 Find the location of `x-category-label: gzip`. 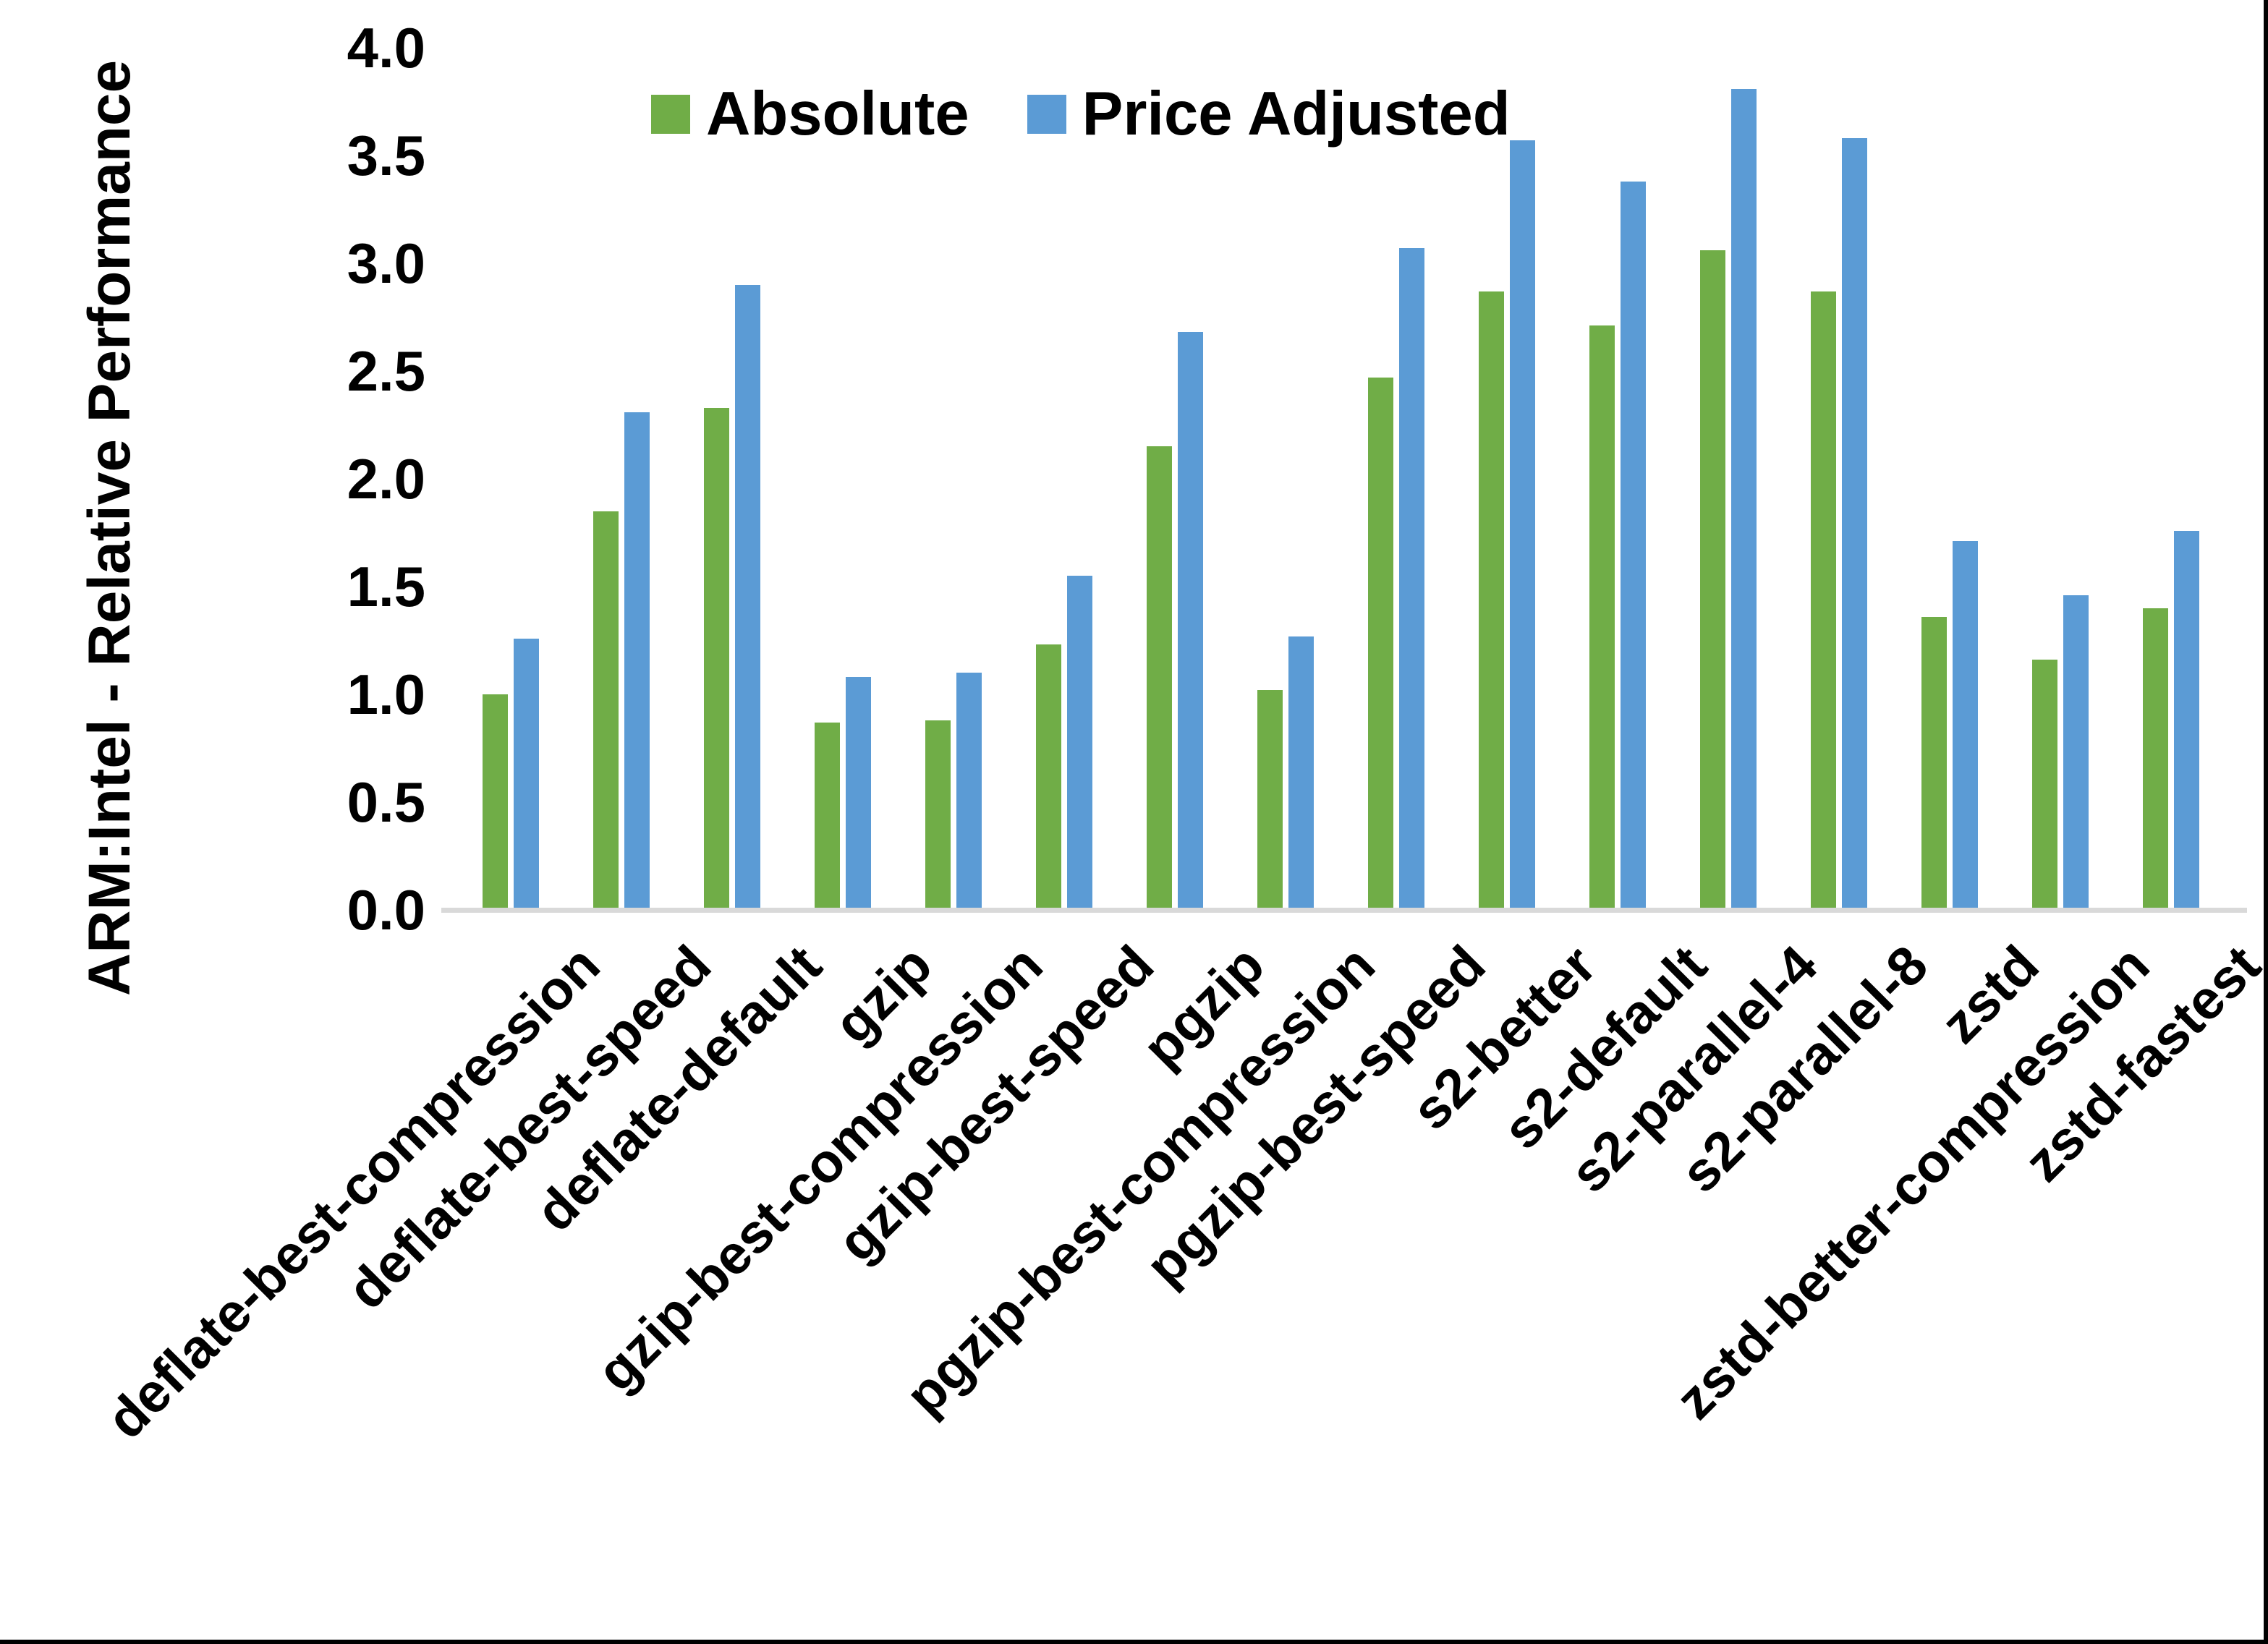

x-category-label: gzip is located at coordinates (884, 995).